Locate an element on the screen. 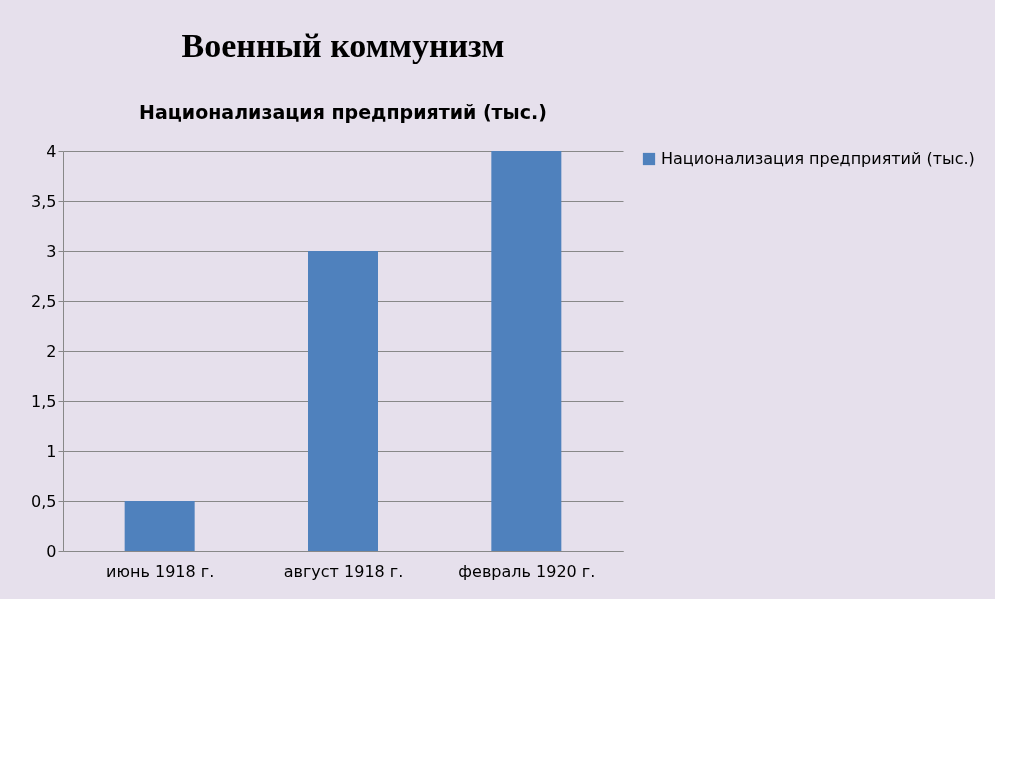 The height and width of the screenshot is (767, 1024). legend-label: Национализация предприятий (тыс.) is located at coordinates (818, 158).